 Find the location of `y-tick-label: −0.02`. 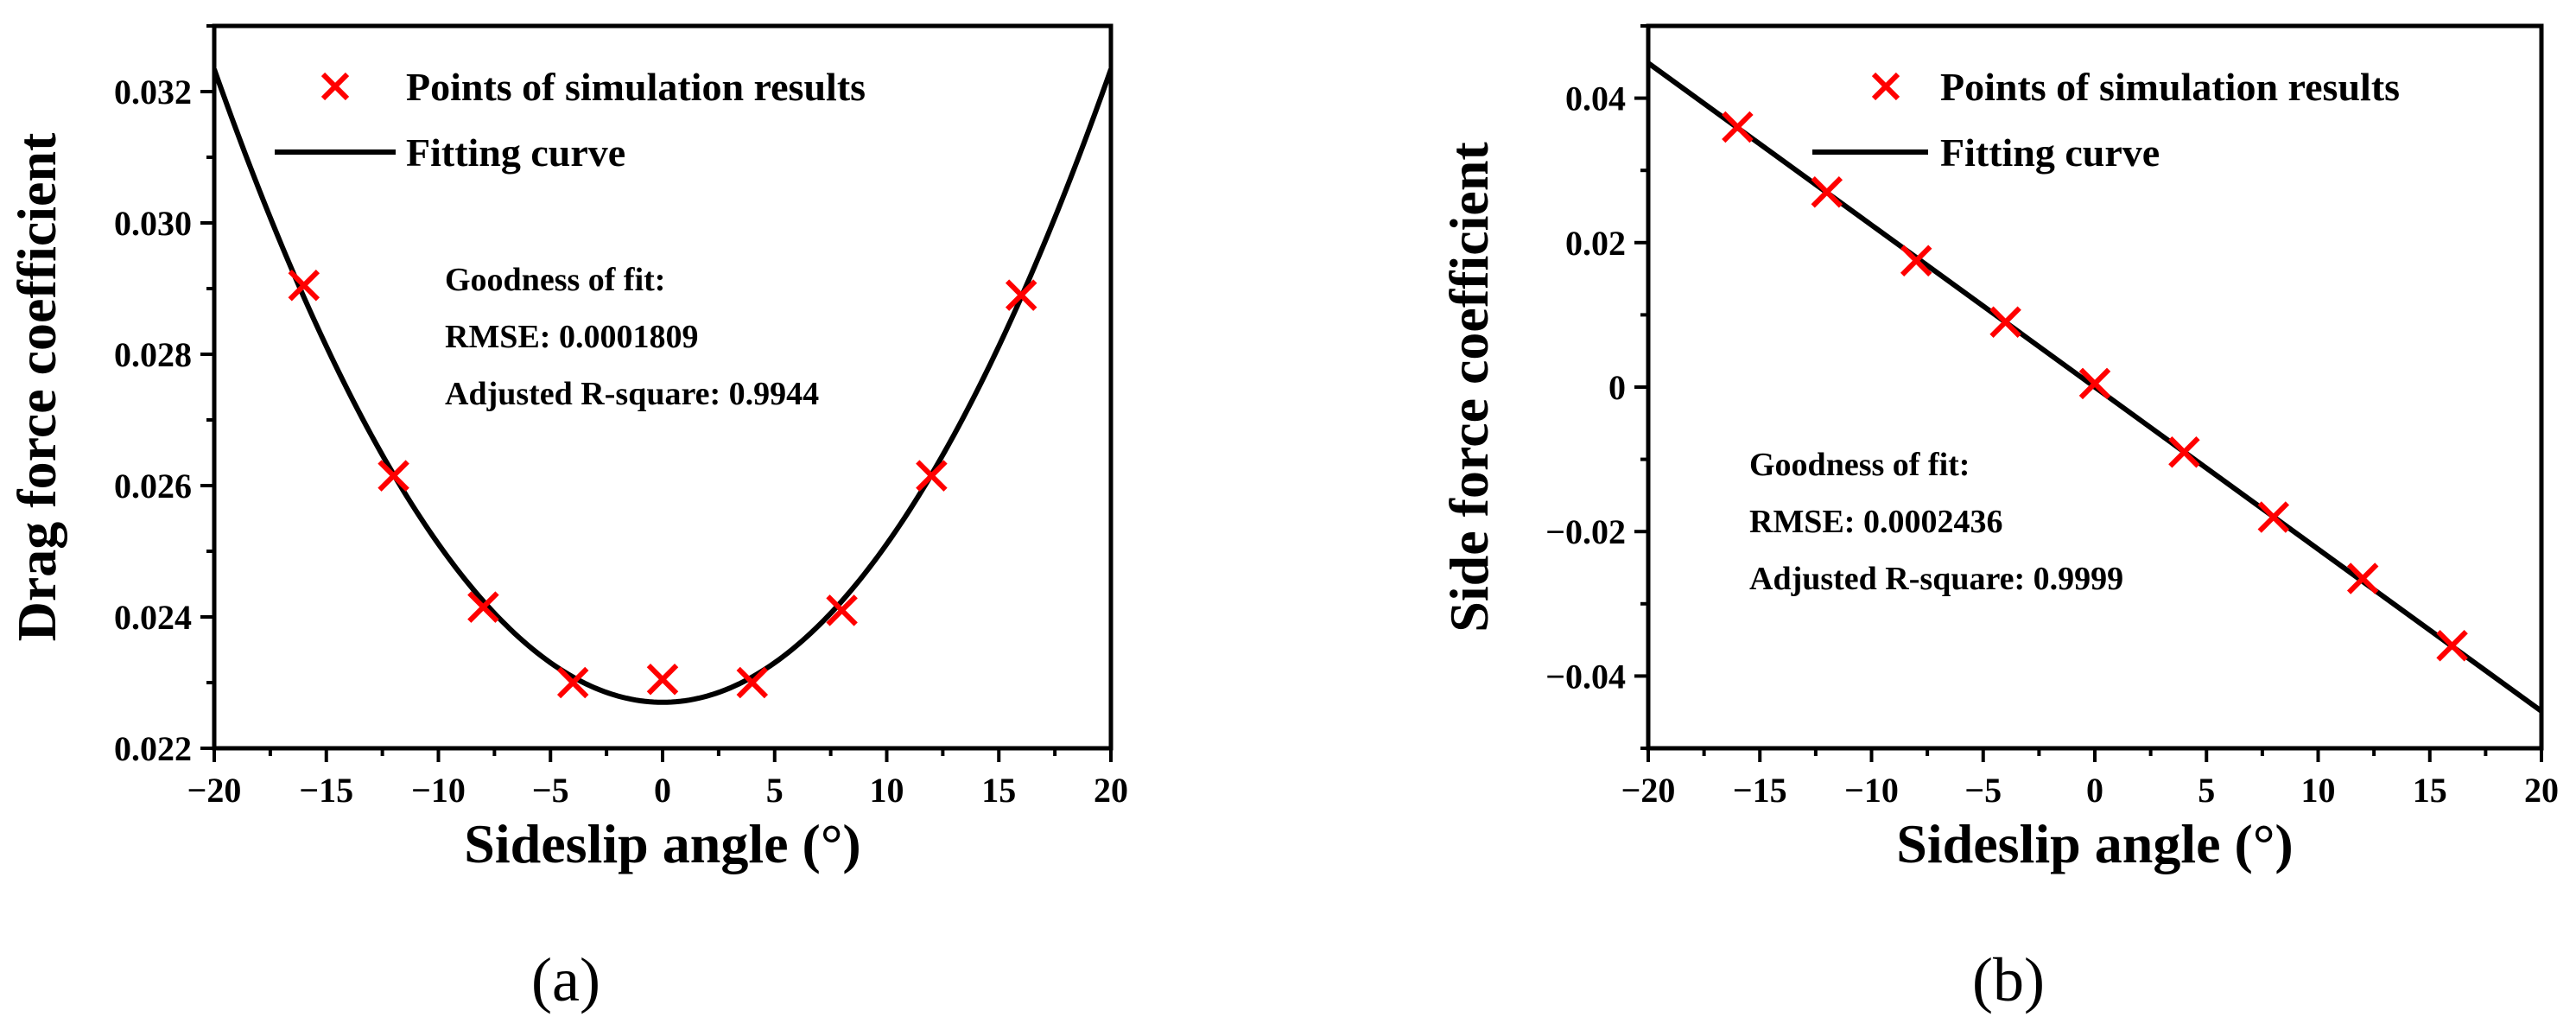

y-tick-label: −0.02 is located at coordinates (1585, 531).